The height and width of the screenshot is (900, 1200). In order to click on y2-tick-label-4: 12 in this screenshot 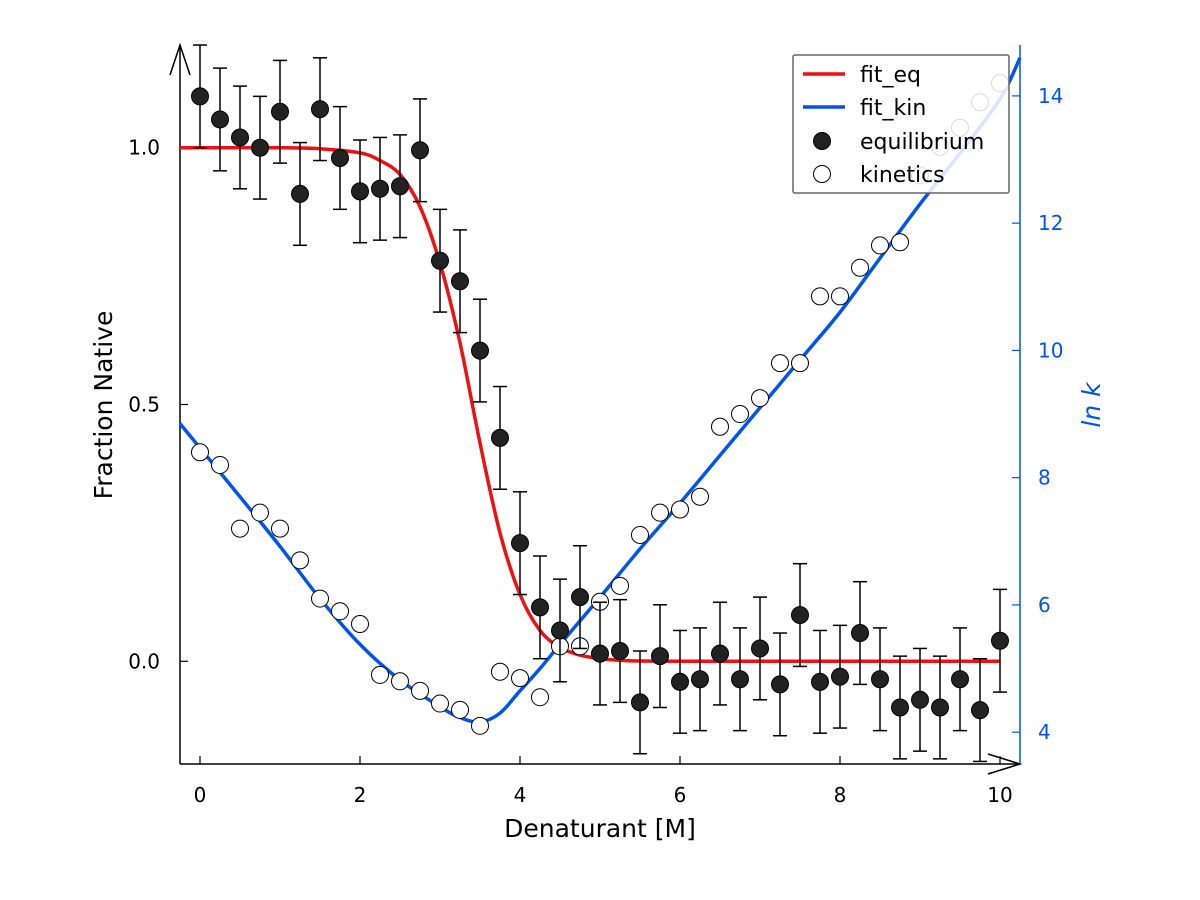, I will do `click(1050, 223)`.